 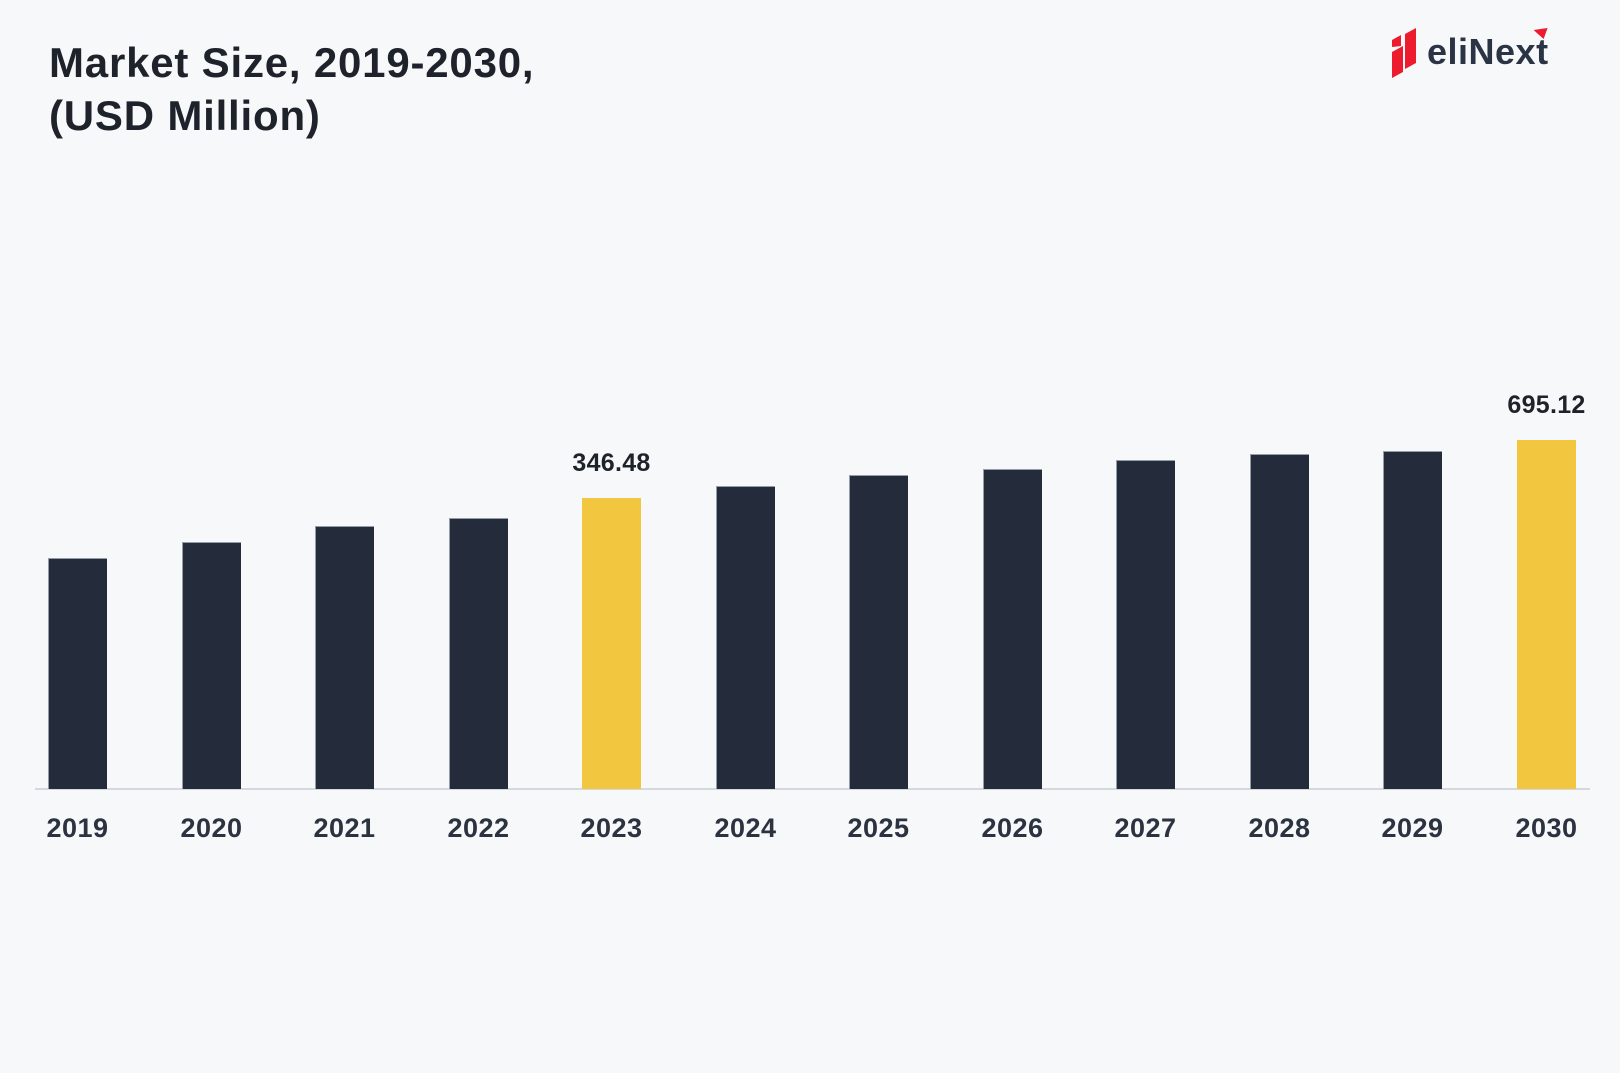 I want to click on chart-title-line1: Market Size, 2019-2030,, so click(x=292, y=62).